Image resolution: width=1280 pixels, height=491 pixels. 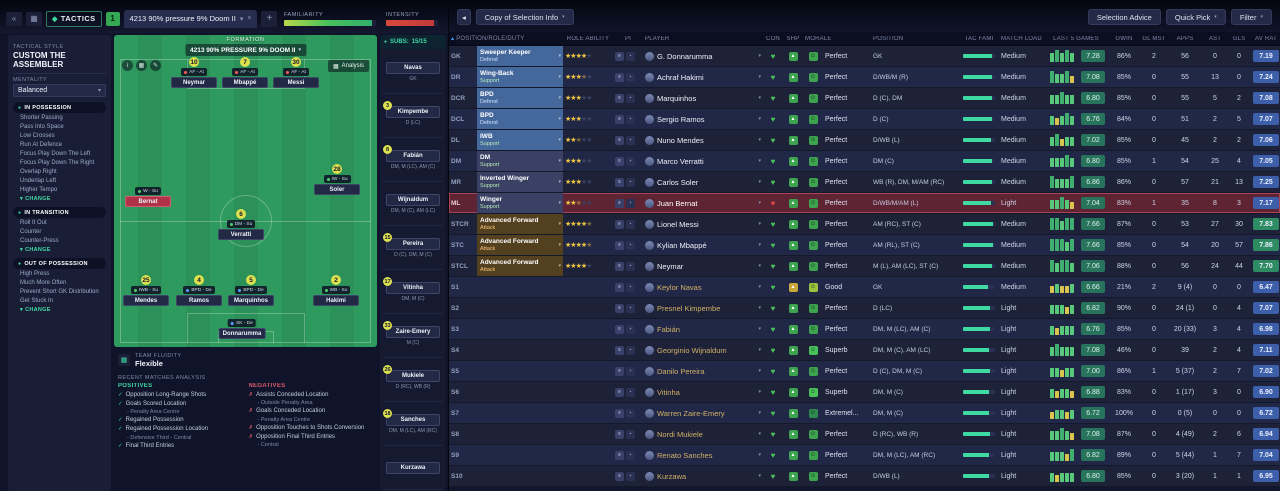 I want to click on player-cell: Keylor Navas ▾, so click(x=703, y=287).